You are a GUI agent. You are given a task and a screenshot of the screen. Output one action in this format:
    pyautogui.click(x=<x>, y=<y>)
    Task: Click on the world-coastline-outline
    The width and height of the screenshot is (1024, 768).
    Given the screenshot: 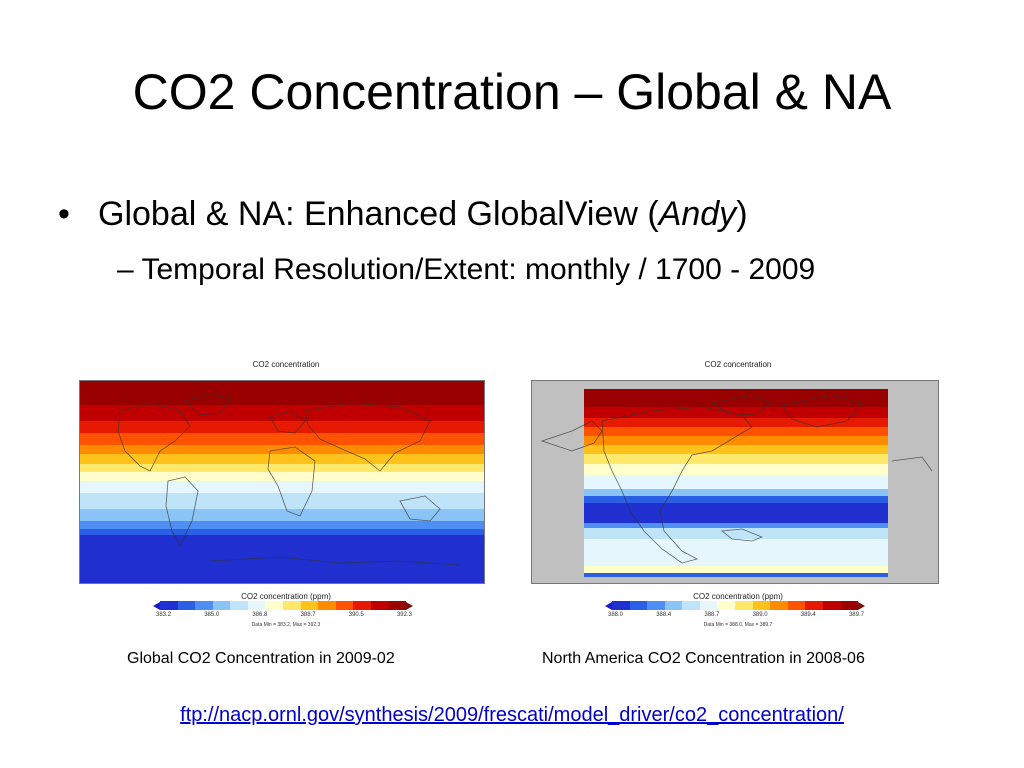 What is the action you would take?
    pyautogui.click(x=289, y=479)
    